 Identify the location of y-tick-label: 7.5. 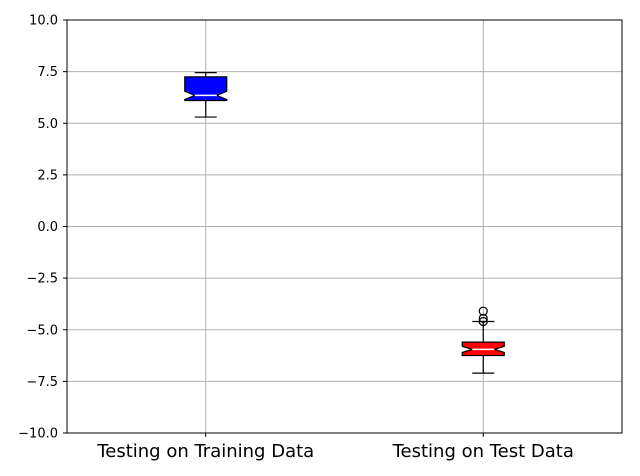
(47, 72).